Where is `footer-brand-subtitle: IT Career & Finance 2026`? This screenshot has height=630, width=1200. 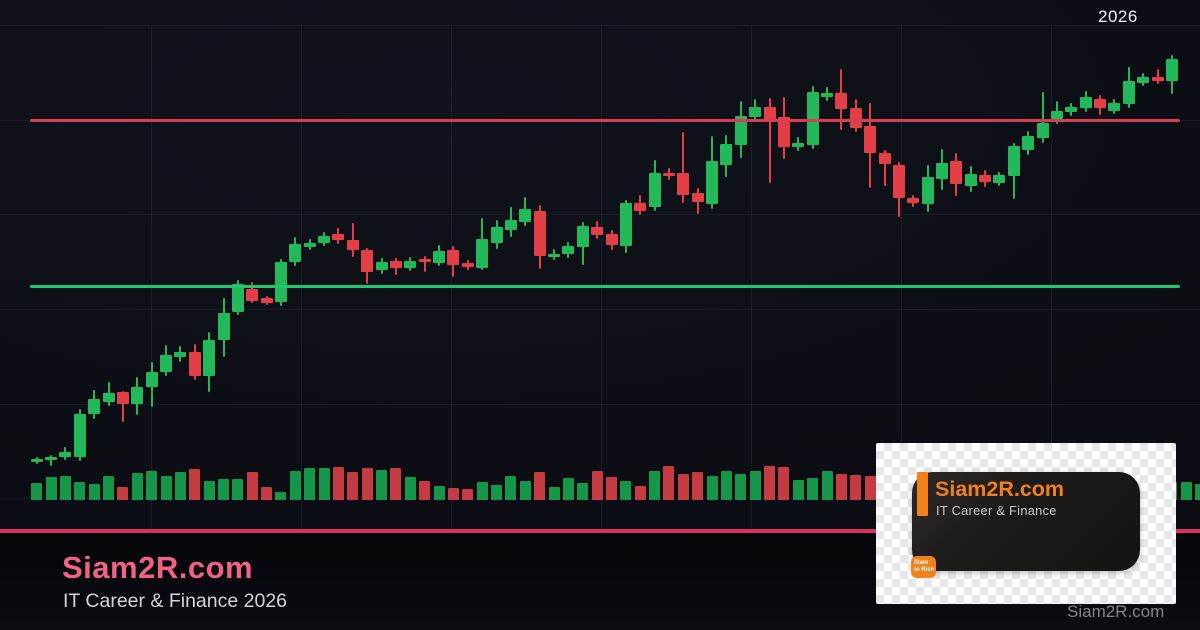 footer-brand-subtitle: IT Career & Finance 2026 is located at coordinates (175, 601).